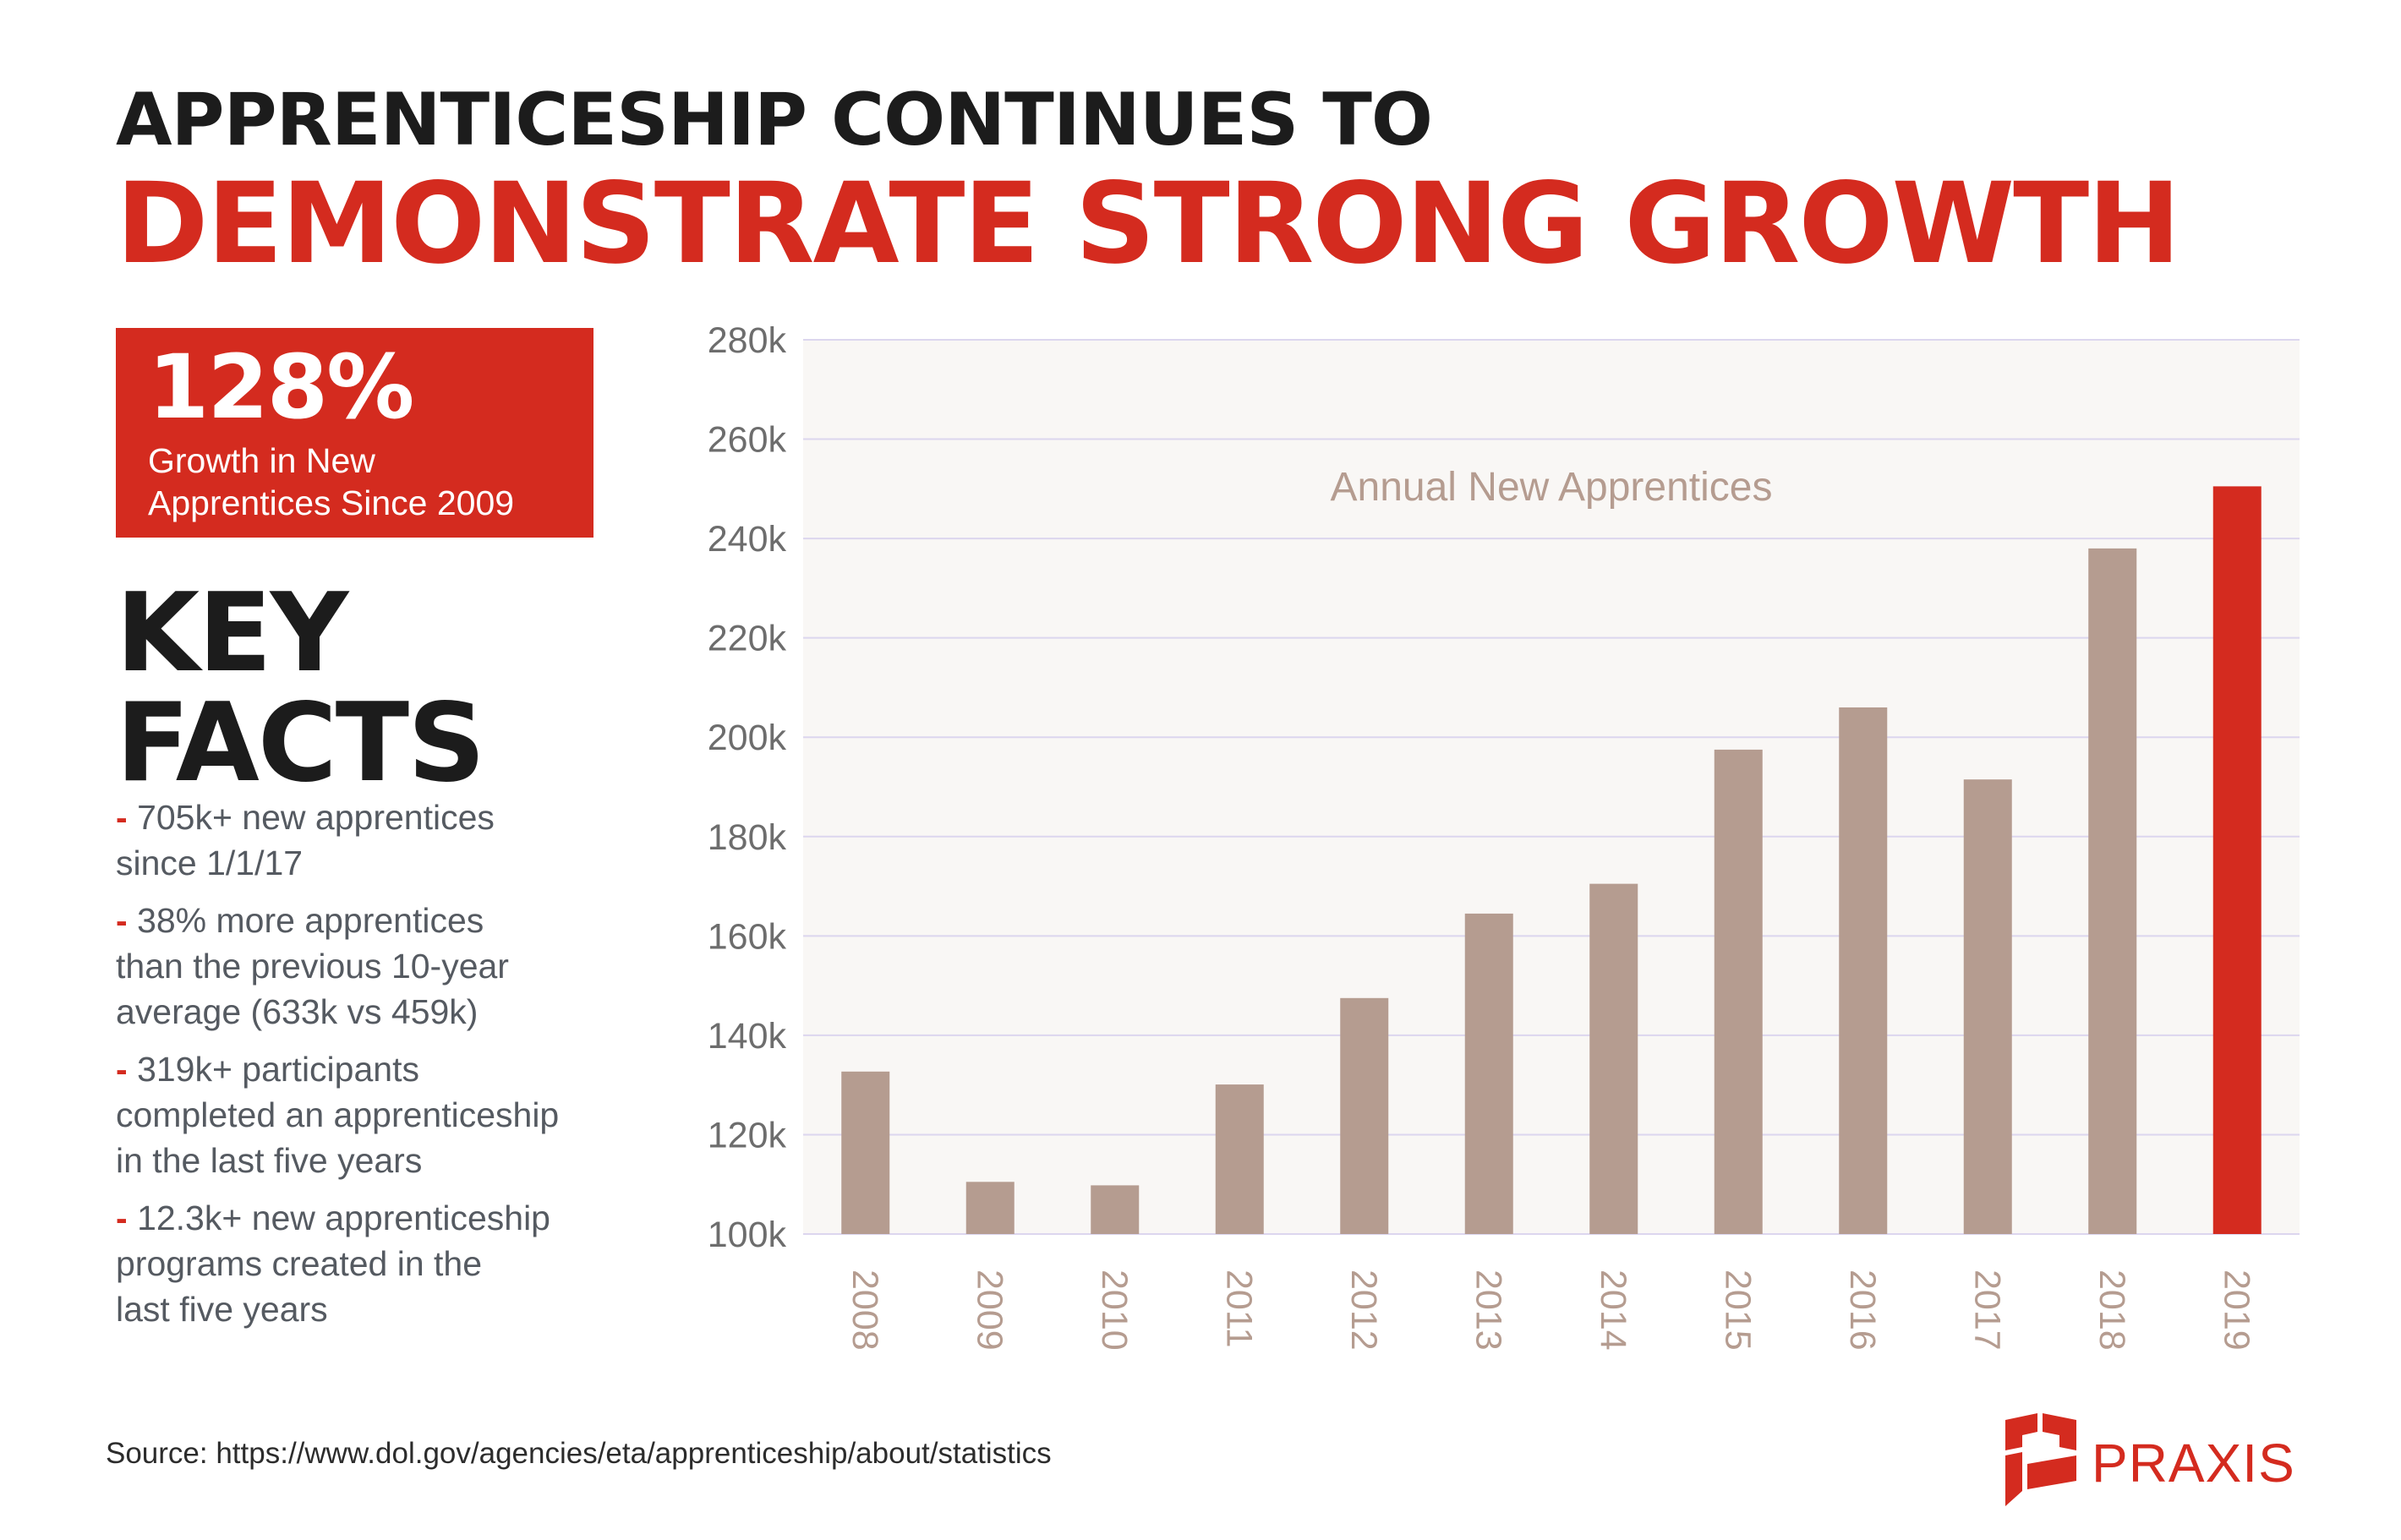 This screenshot has height=1540, width=2401. Describe the element at coordinates (210, 863) in the screenshot. I see `fact-line: since 1/1/17` at that location.